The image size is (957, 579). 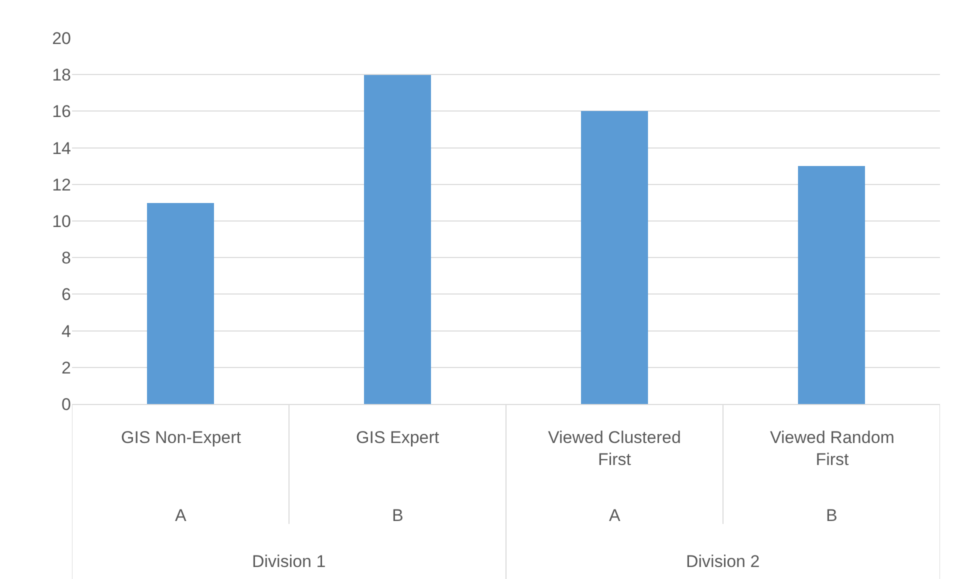 I want to click on y-tick-label: 4, so click(x=66, y=331).